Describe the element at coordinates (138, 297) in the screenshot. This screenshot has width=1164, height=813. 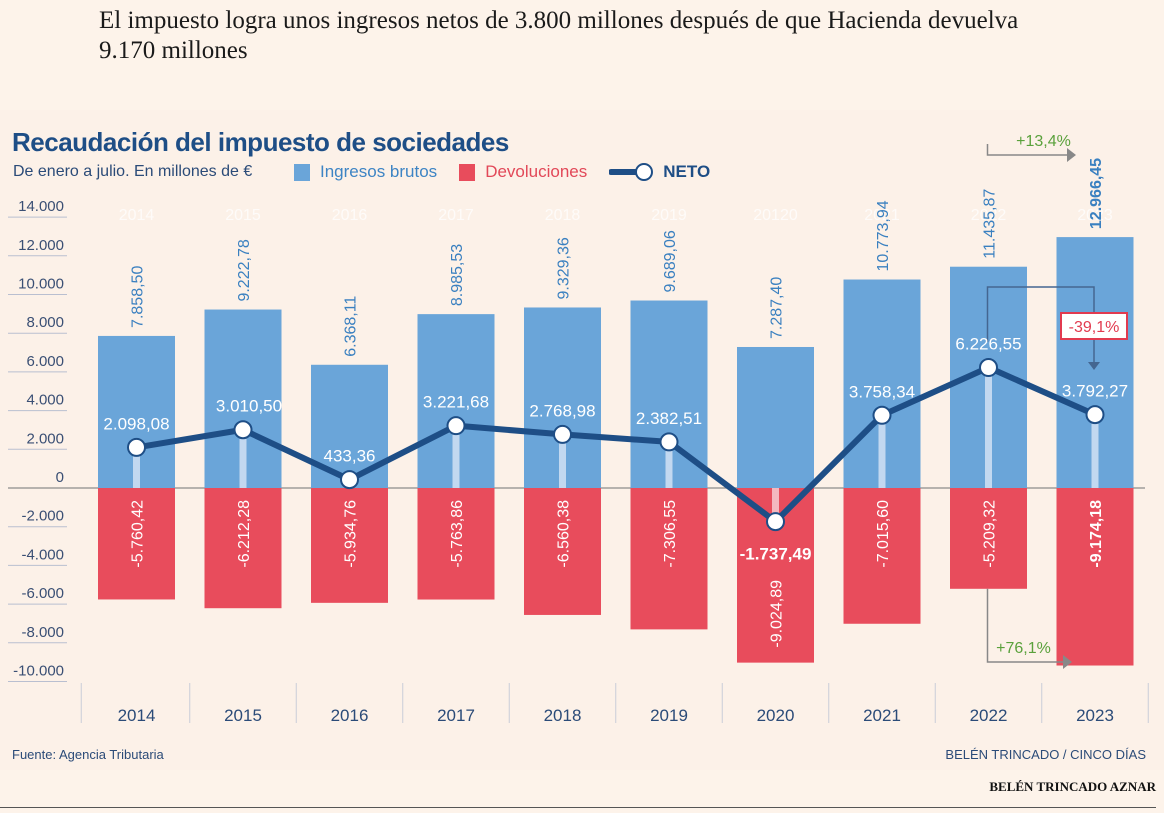
I see `label-ingresos-brutos: 7.858,50` at that location.